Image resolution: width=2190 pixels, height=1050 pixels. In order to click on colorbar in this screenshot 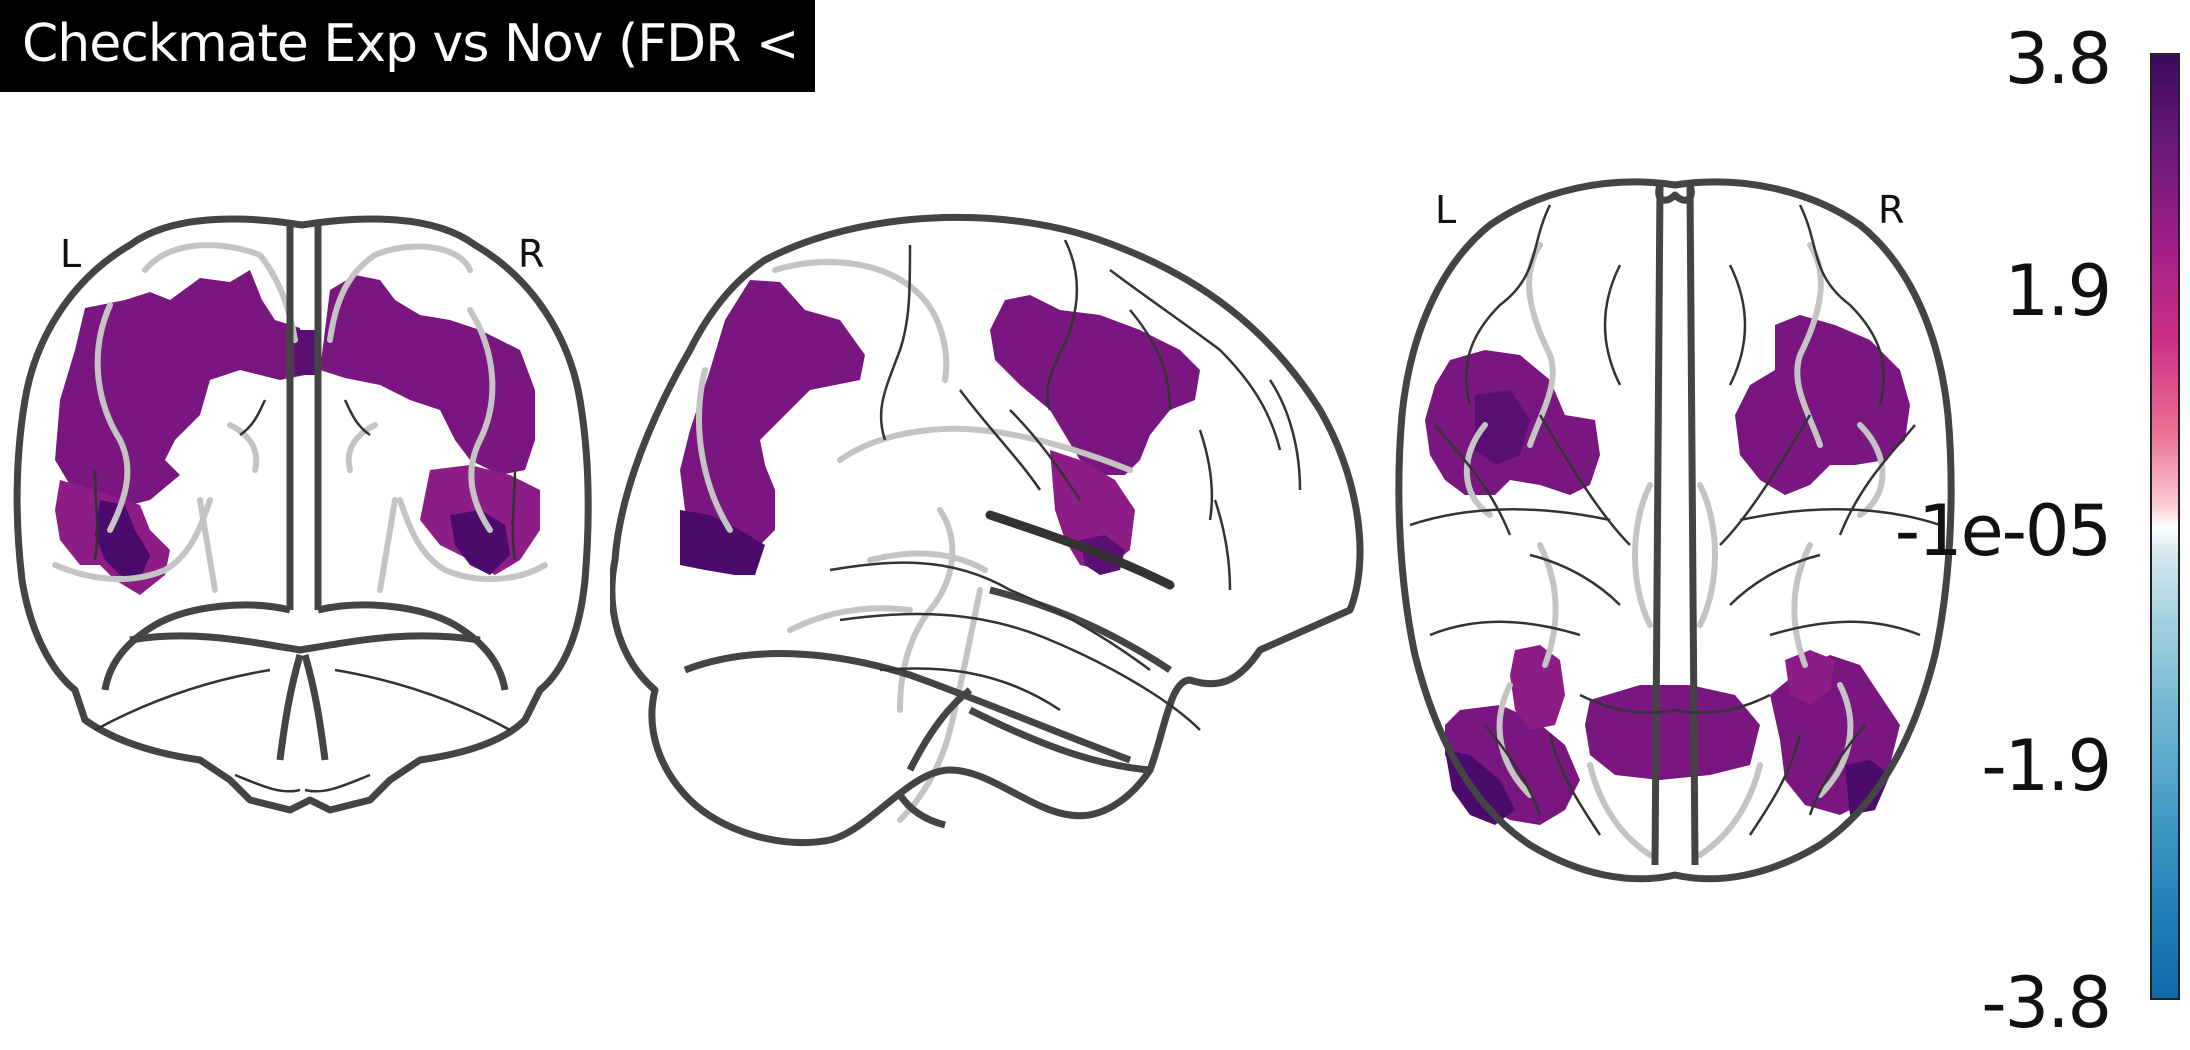, I will do `click(2165, 526)`.